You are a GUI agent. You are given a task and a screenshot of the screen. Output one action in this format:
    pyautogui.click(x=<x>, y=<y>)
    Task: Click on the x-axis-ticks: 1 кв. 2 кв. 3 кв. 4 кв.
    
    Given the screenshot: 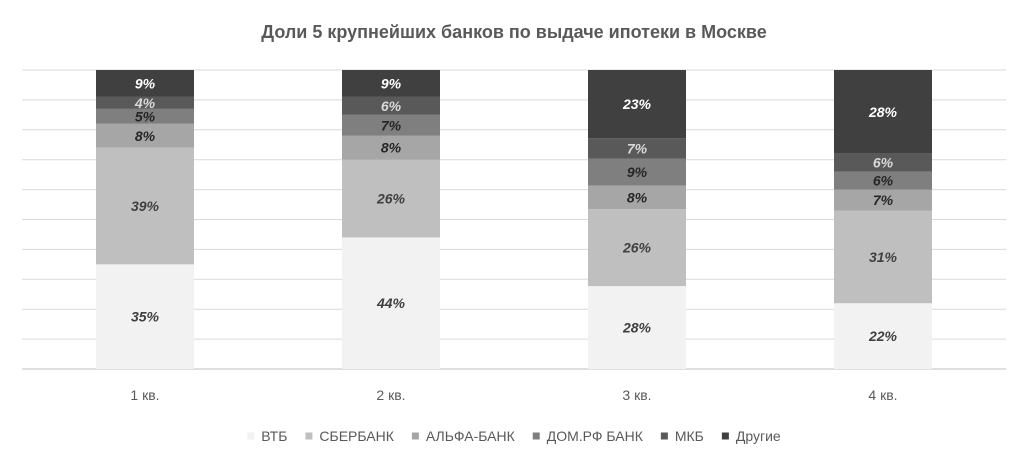 What is the action you would take?
    pyautogui.click(x=513, y=395)
    